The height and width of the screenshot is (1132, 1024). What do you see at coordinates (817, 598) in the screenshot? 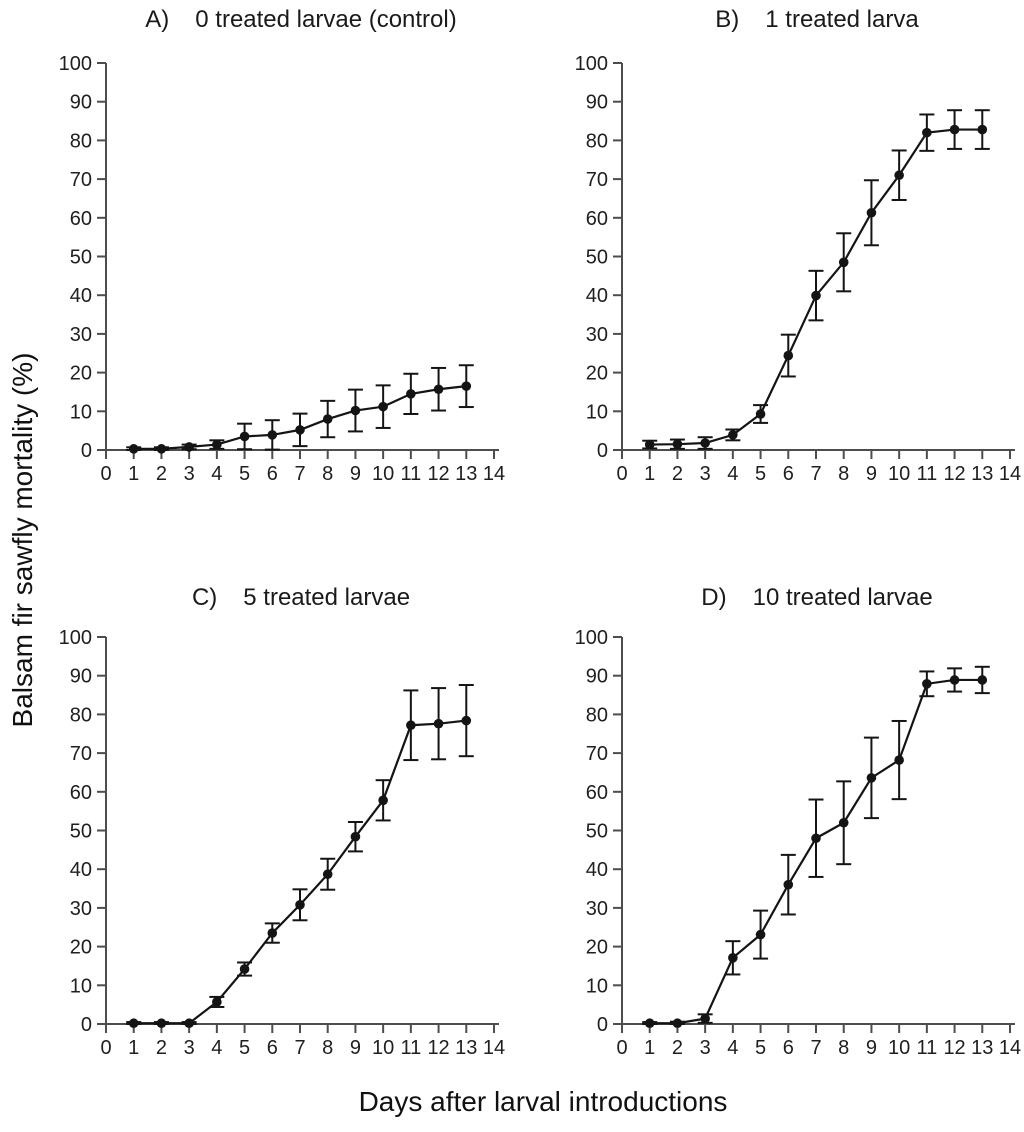
I see `panel-d-title: D) 10 treated larvae` at bounding box center [817, 598].